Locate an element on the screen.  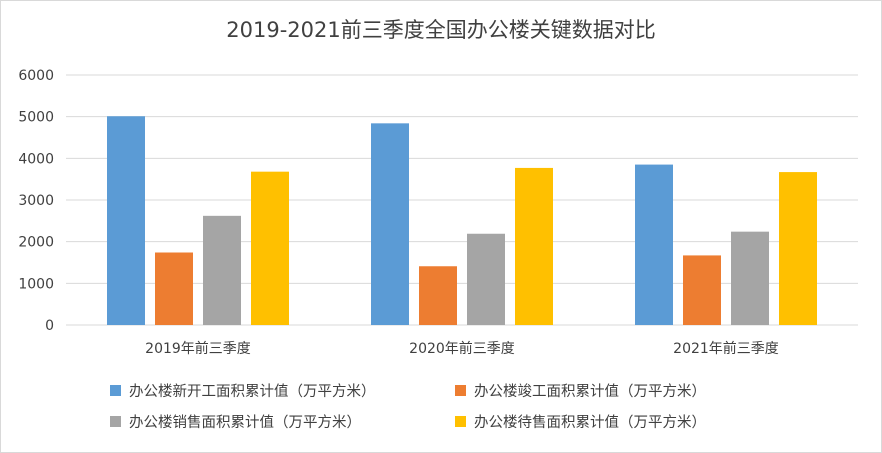
y-tick-label: 0 is located at coordinates (49, 326).